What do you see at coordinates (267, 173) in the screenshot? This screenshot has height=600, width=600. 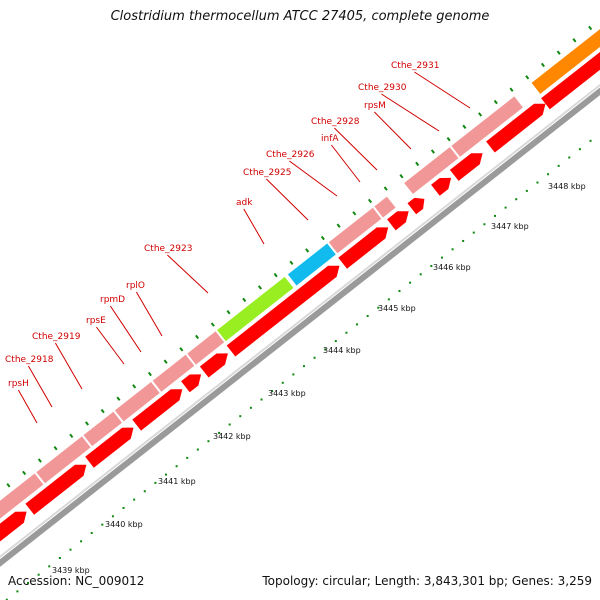 I see `gene-label: Cthe_2925` at bounding box center [267, 173].